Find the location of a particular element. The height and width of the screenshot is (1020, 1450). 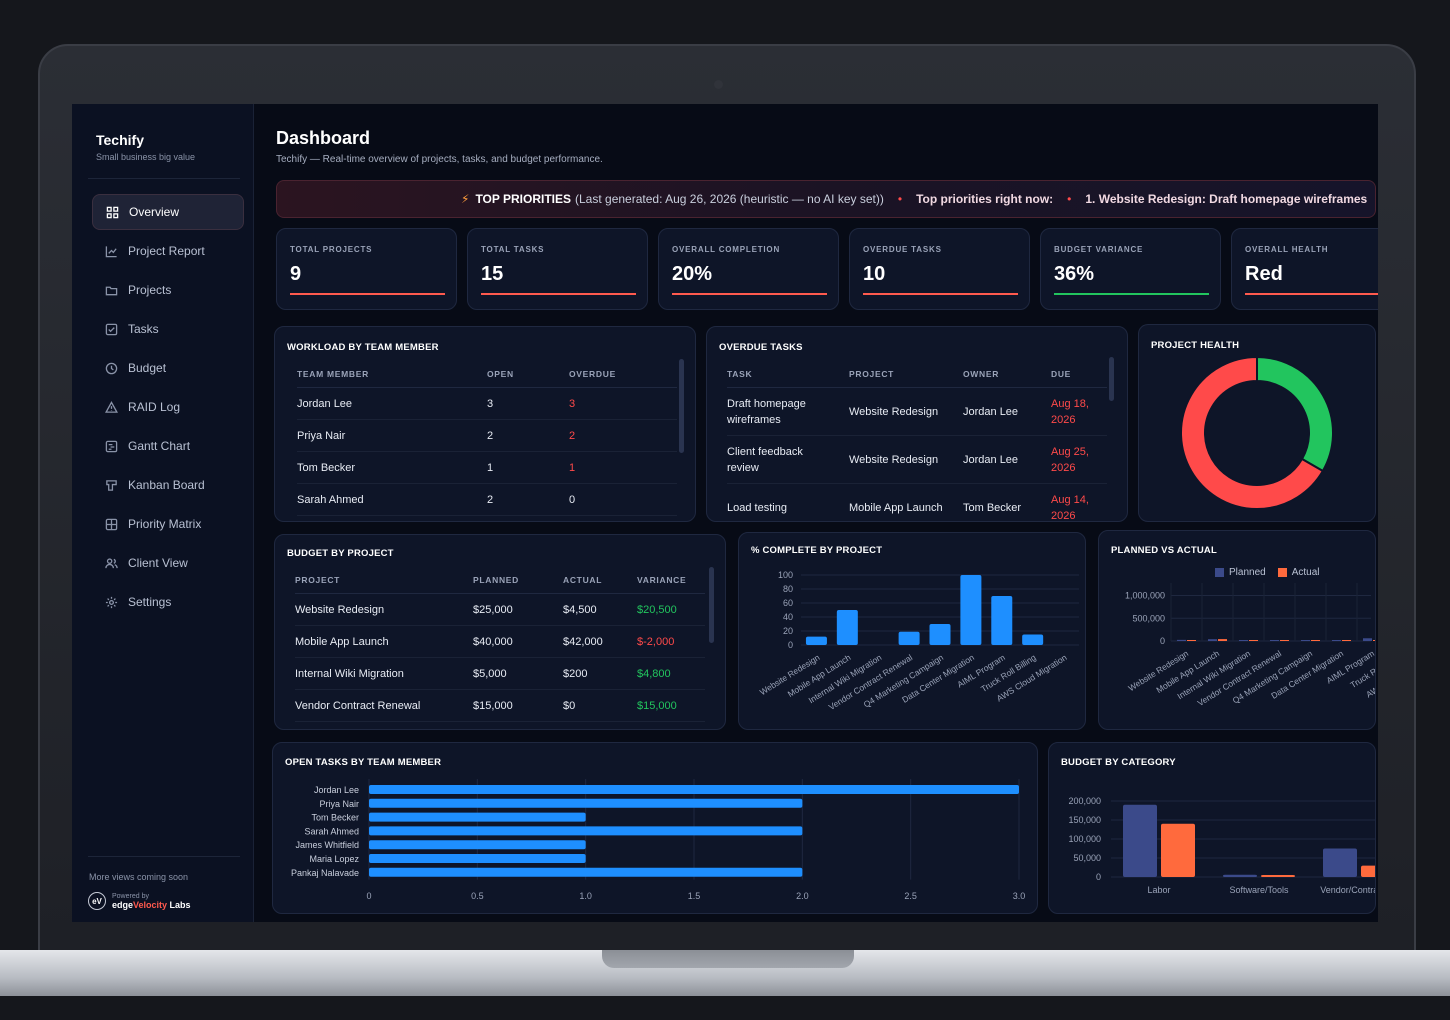

table-row: Tom Becker 1 1 is located at coordinates (487, 467).